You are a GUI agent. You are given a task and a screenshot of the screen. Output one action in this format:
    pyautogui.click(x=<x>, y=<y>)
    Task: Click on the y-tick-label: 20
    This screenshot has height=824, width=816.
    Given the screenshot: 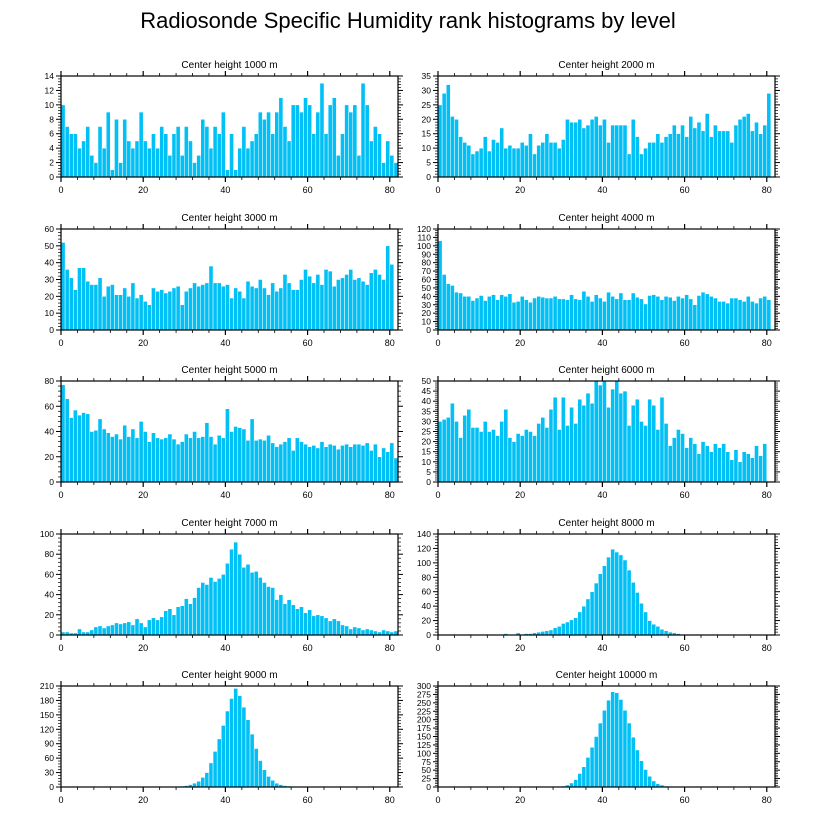 What is the action you would take?
    pyautogui.click(x=427, y=442)
    